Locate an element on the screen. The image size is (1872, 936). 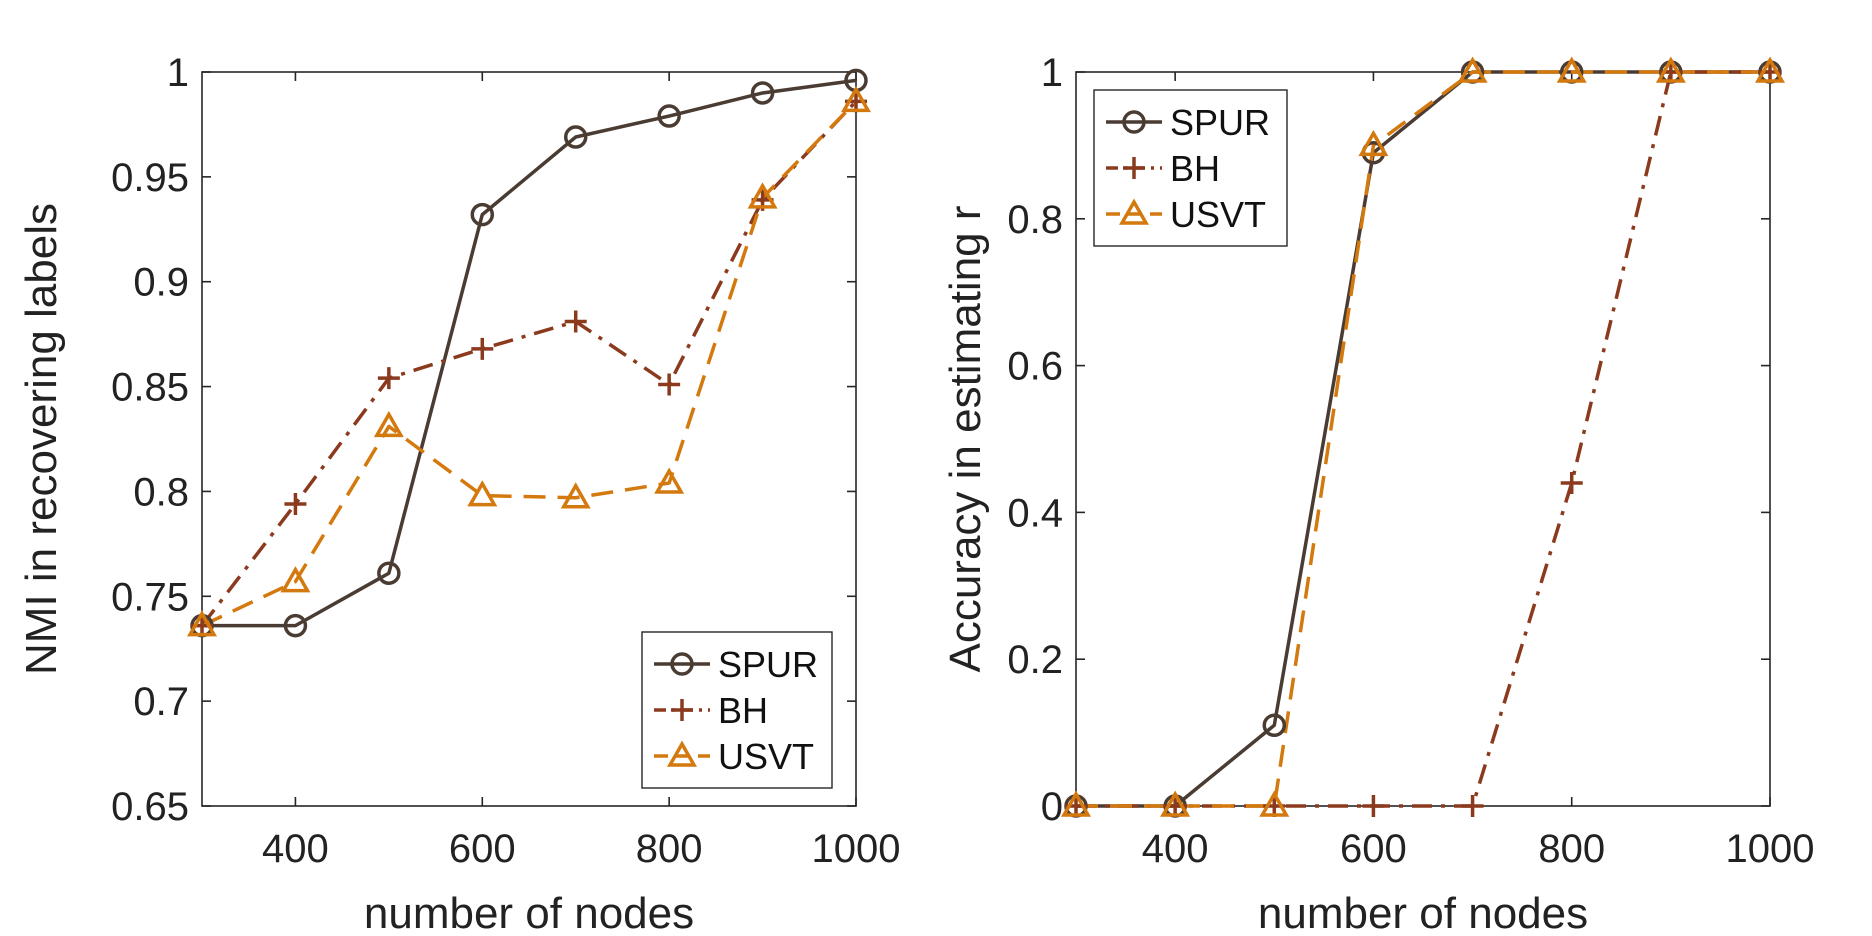
y-tick-label: 0.85 is located at coordinates (150, 388).